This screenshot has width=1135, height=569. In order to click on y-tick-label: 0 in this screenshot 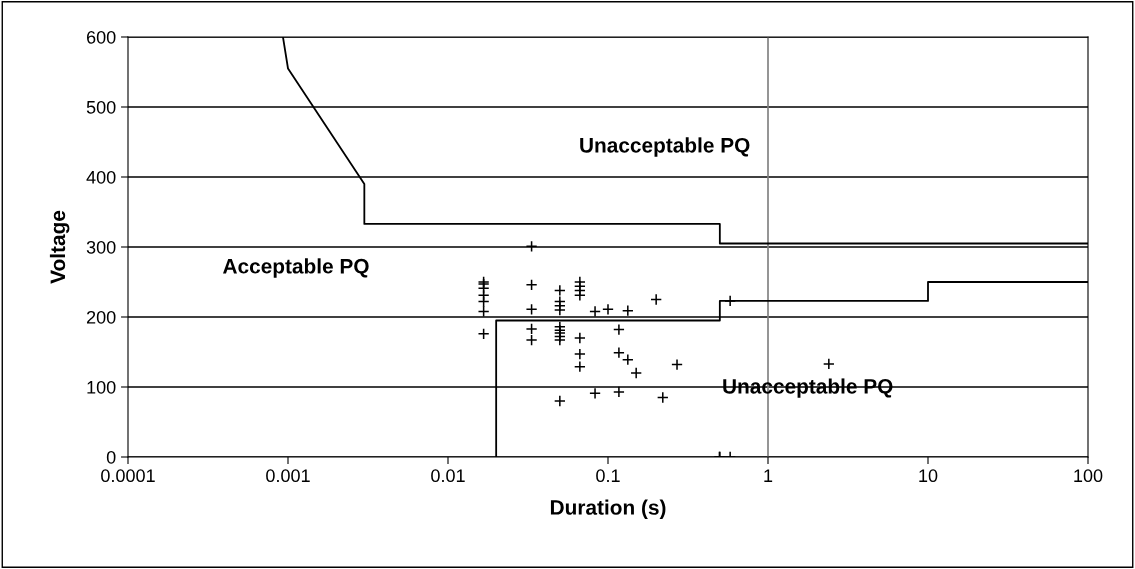, I will do `click(111, 457)`.